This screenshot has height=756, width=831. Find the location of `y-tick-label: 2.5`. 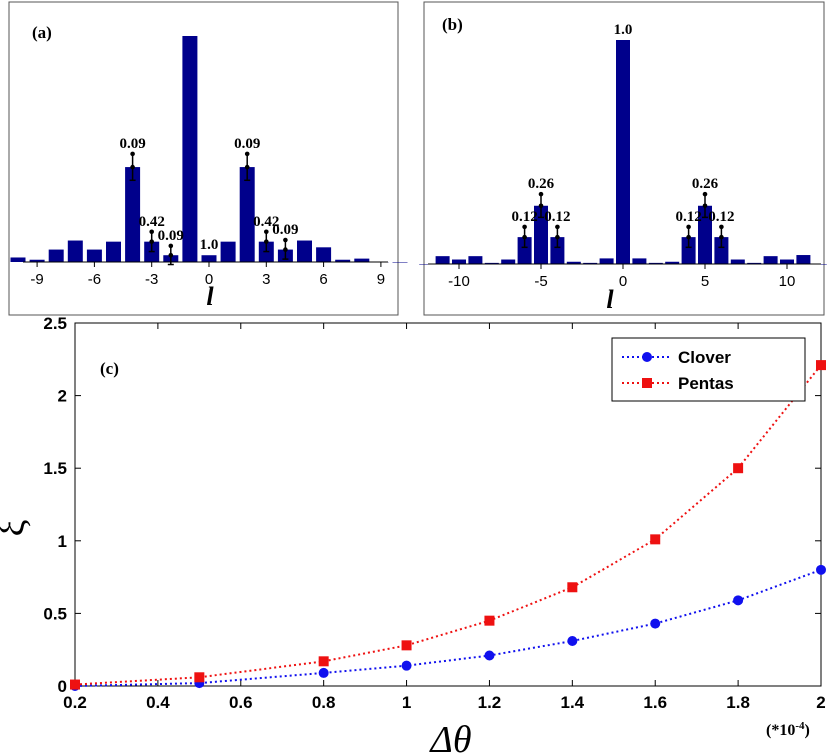

y-tick-label: 2.5 is located at coordinates (55, 323).